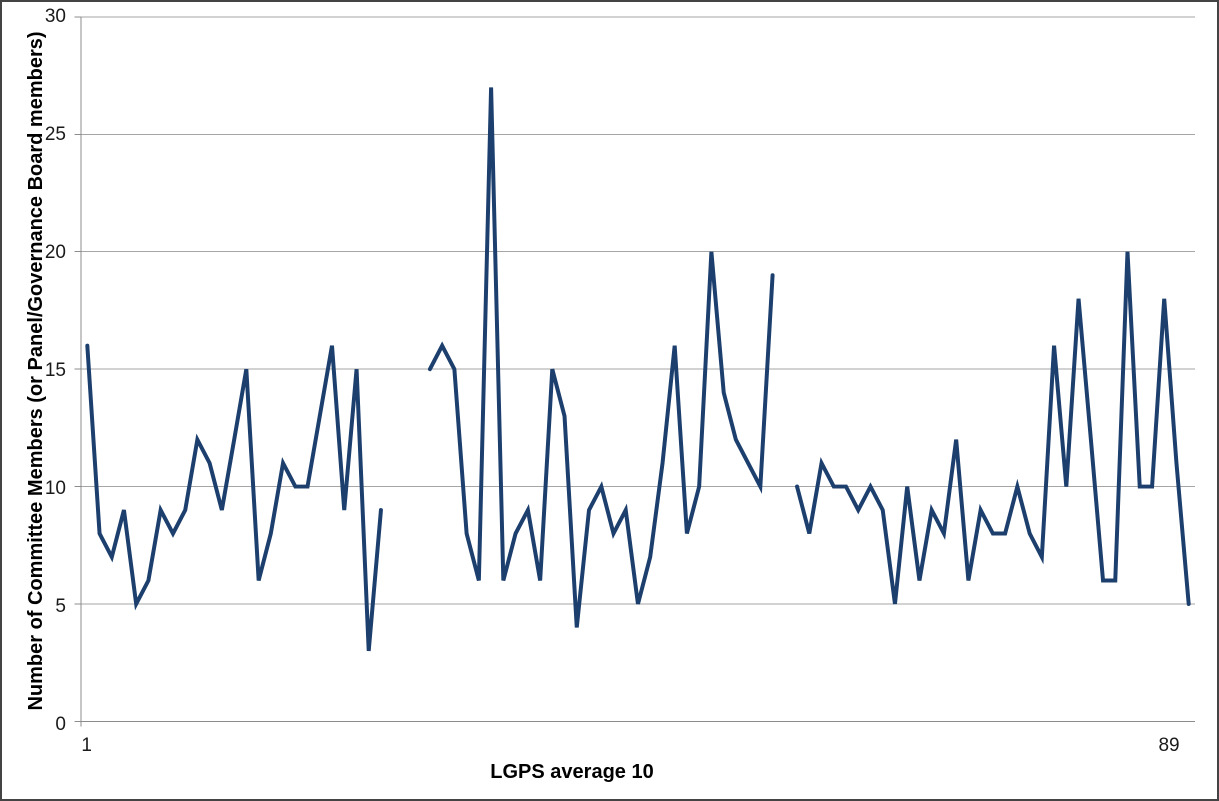  I want to click on x-tick-label: 1, so click(86, 745).